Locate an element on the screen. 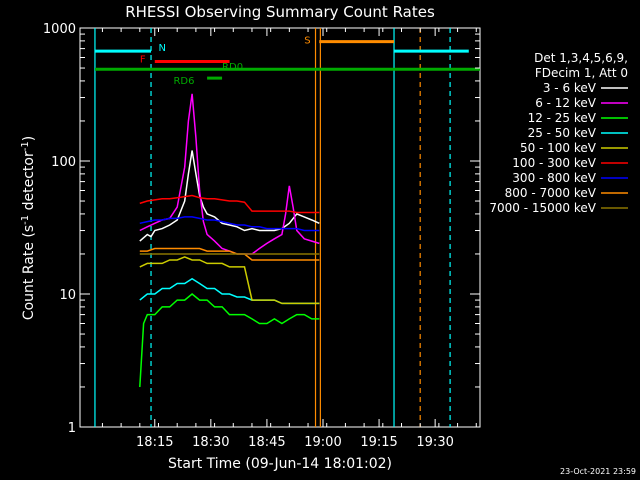 Image resolution: width=640 pixels, height=480 pixels. x-tick-label-1: 18:30 is located at coordinates (210, 442).